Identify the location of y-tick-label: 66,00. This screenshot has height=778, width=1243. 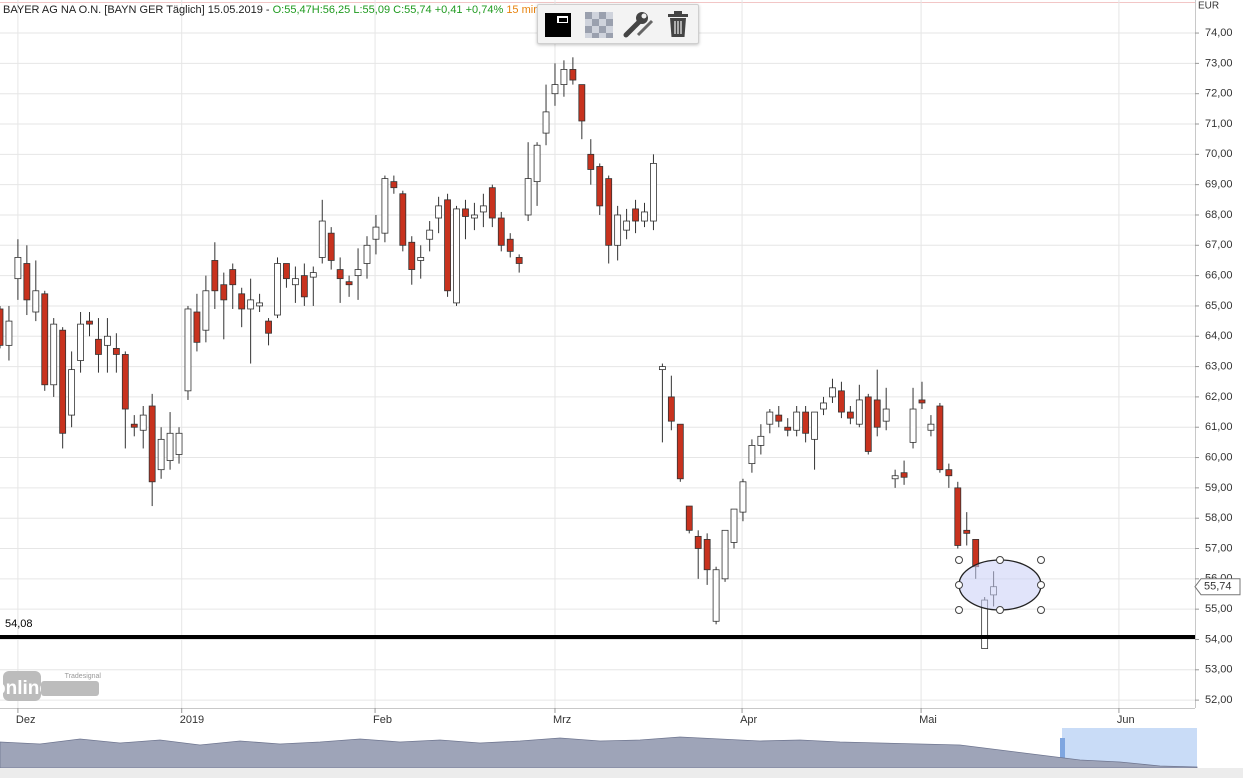
(1219, 276).